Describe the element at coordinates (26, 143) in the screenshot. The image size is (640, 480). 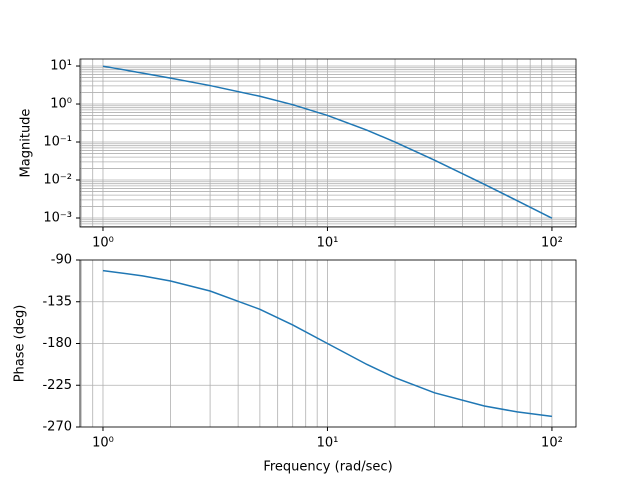
I see `y-axis-label: Magnitude` at that location.